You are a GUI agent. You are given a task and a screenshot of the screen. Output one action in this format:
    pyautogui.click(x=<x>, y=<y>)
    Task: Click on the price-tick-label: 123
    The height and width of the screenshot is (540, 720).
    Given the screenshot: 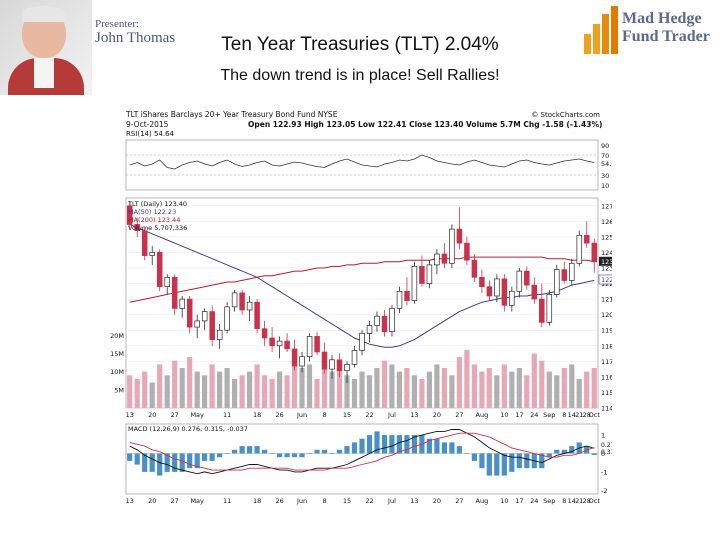 What is the action you would take?
    pyautogui.click(x=606, y=269)
    